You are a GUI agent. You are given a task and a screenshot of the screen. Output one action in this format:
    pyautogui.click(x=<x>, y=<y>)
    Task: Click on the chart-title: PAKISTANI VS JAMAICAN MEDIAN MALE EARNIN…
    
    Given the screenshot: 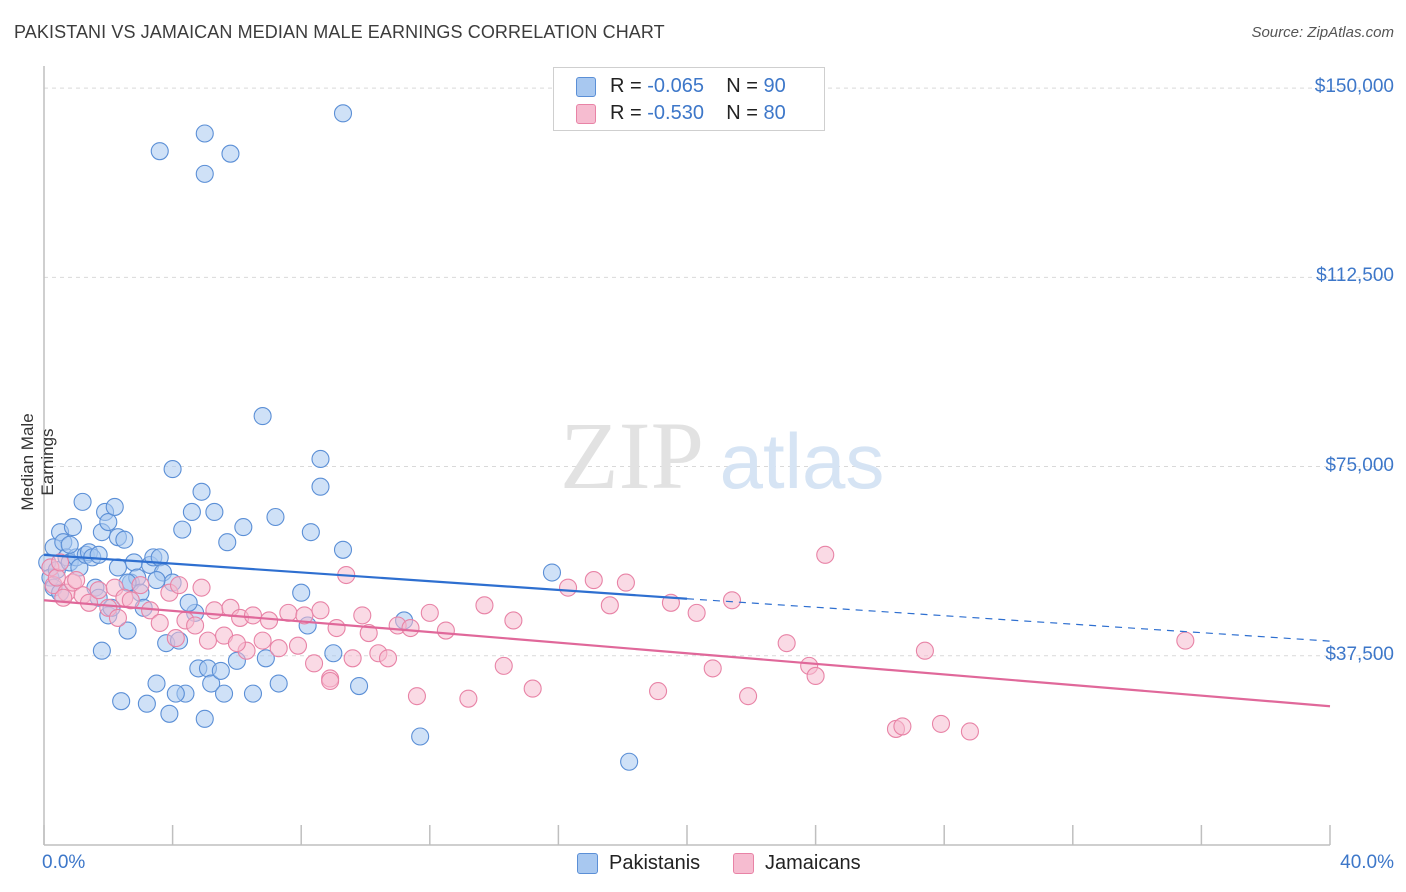 What is the action you would take?
    pyautogui.click(x=339, y=32)
    